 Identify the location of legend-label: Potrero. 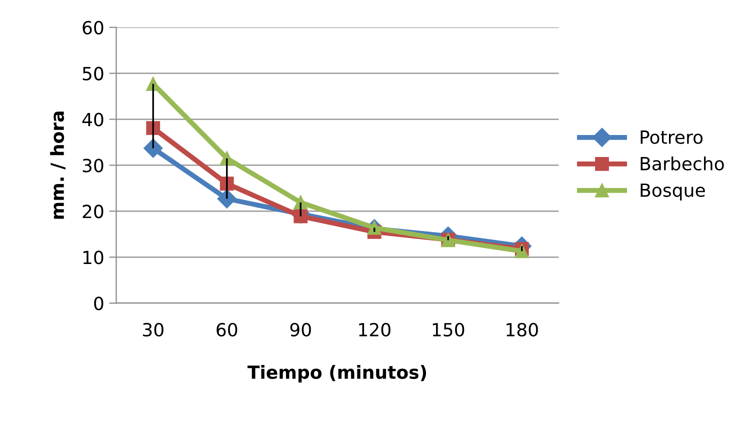
(671, 137).